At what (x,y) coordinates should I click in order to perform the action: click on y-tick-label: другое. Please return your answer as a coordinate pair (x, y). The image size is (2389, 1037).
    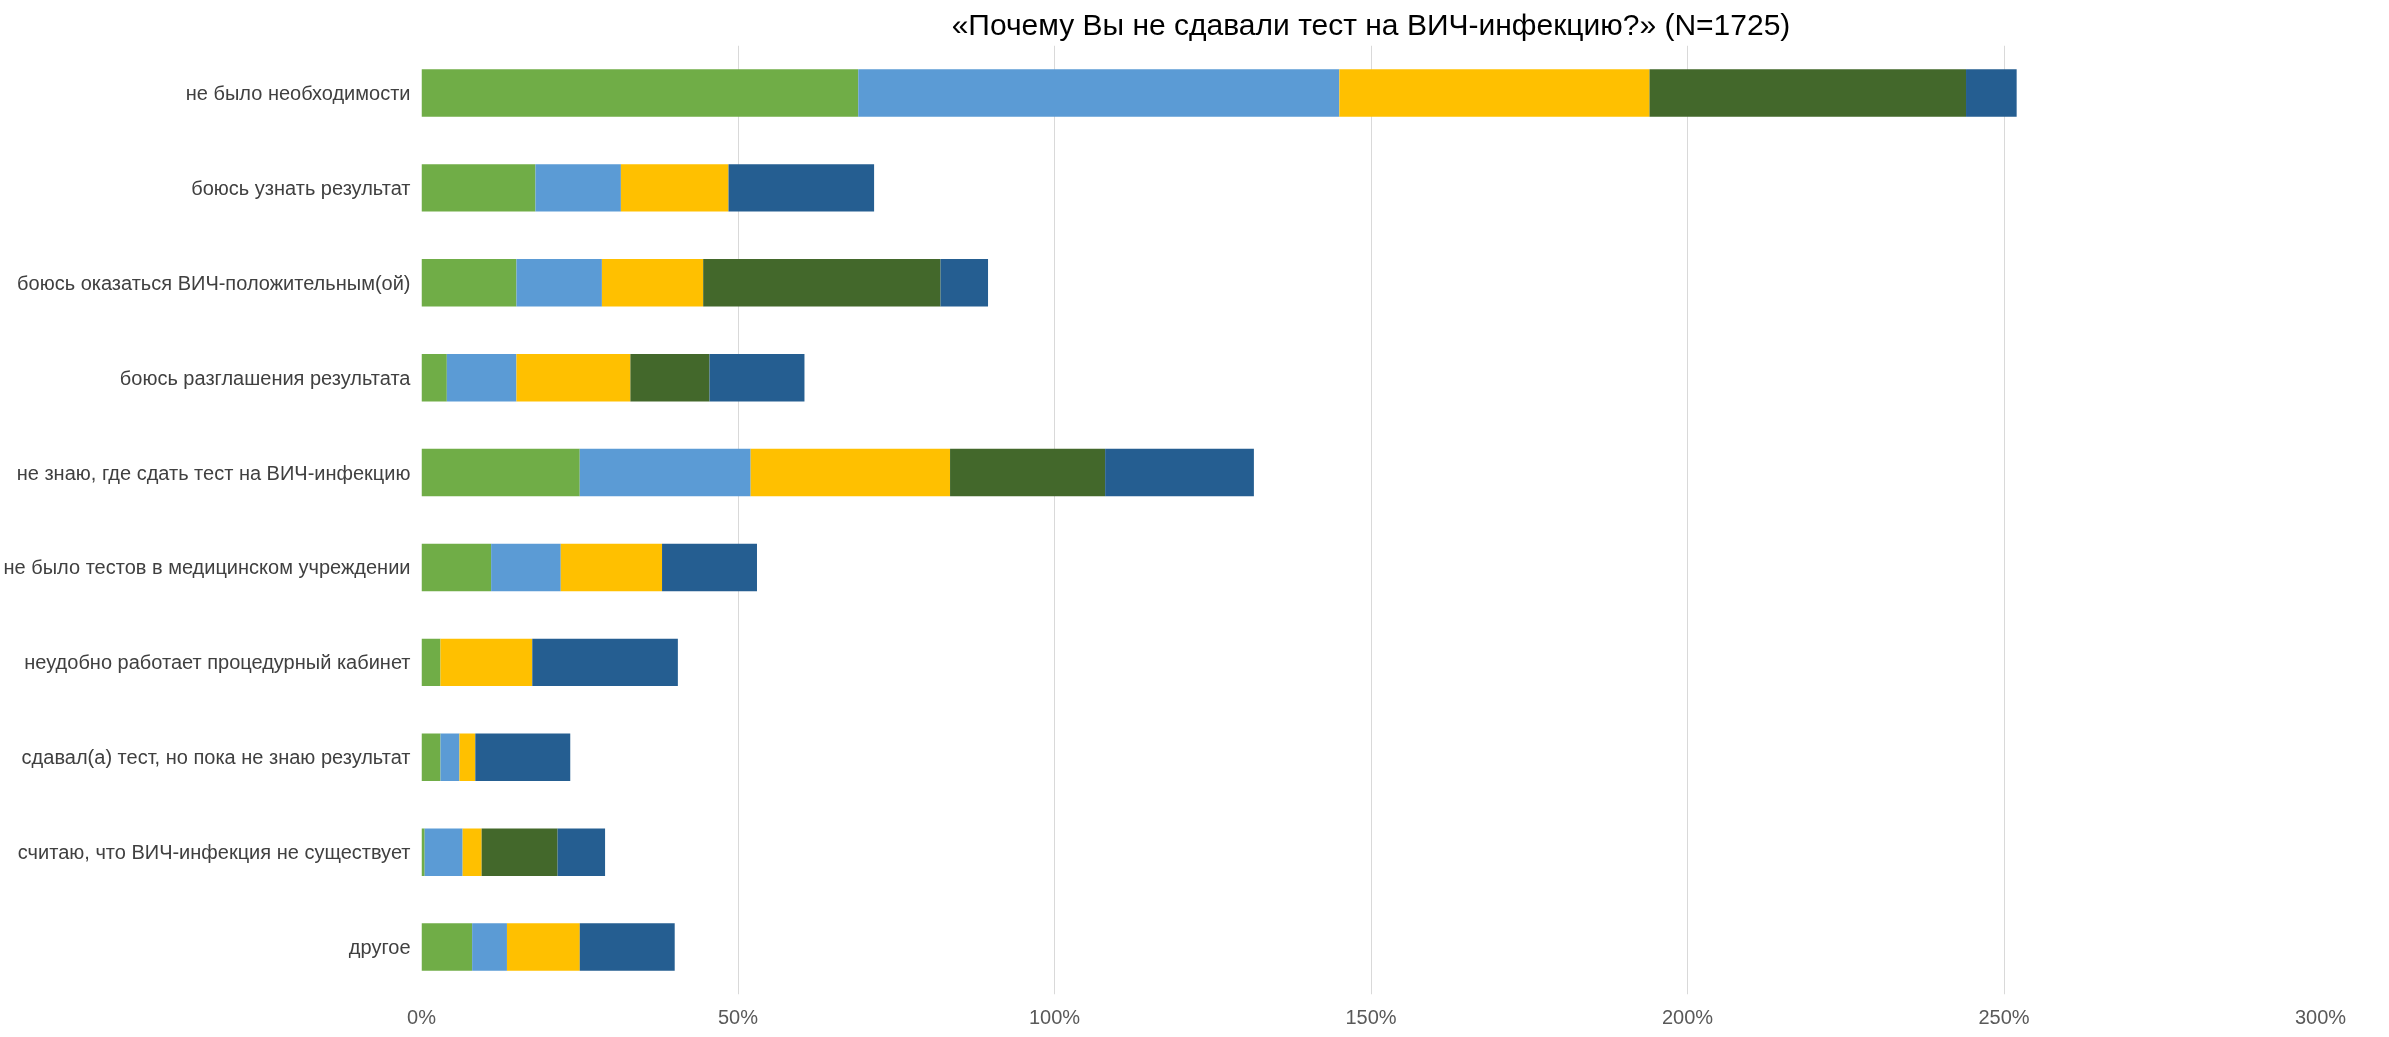
    Looking at the image, I should click on (379, 947).